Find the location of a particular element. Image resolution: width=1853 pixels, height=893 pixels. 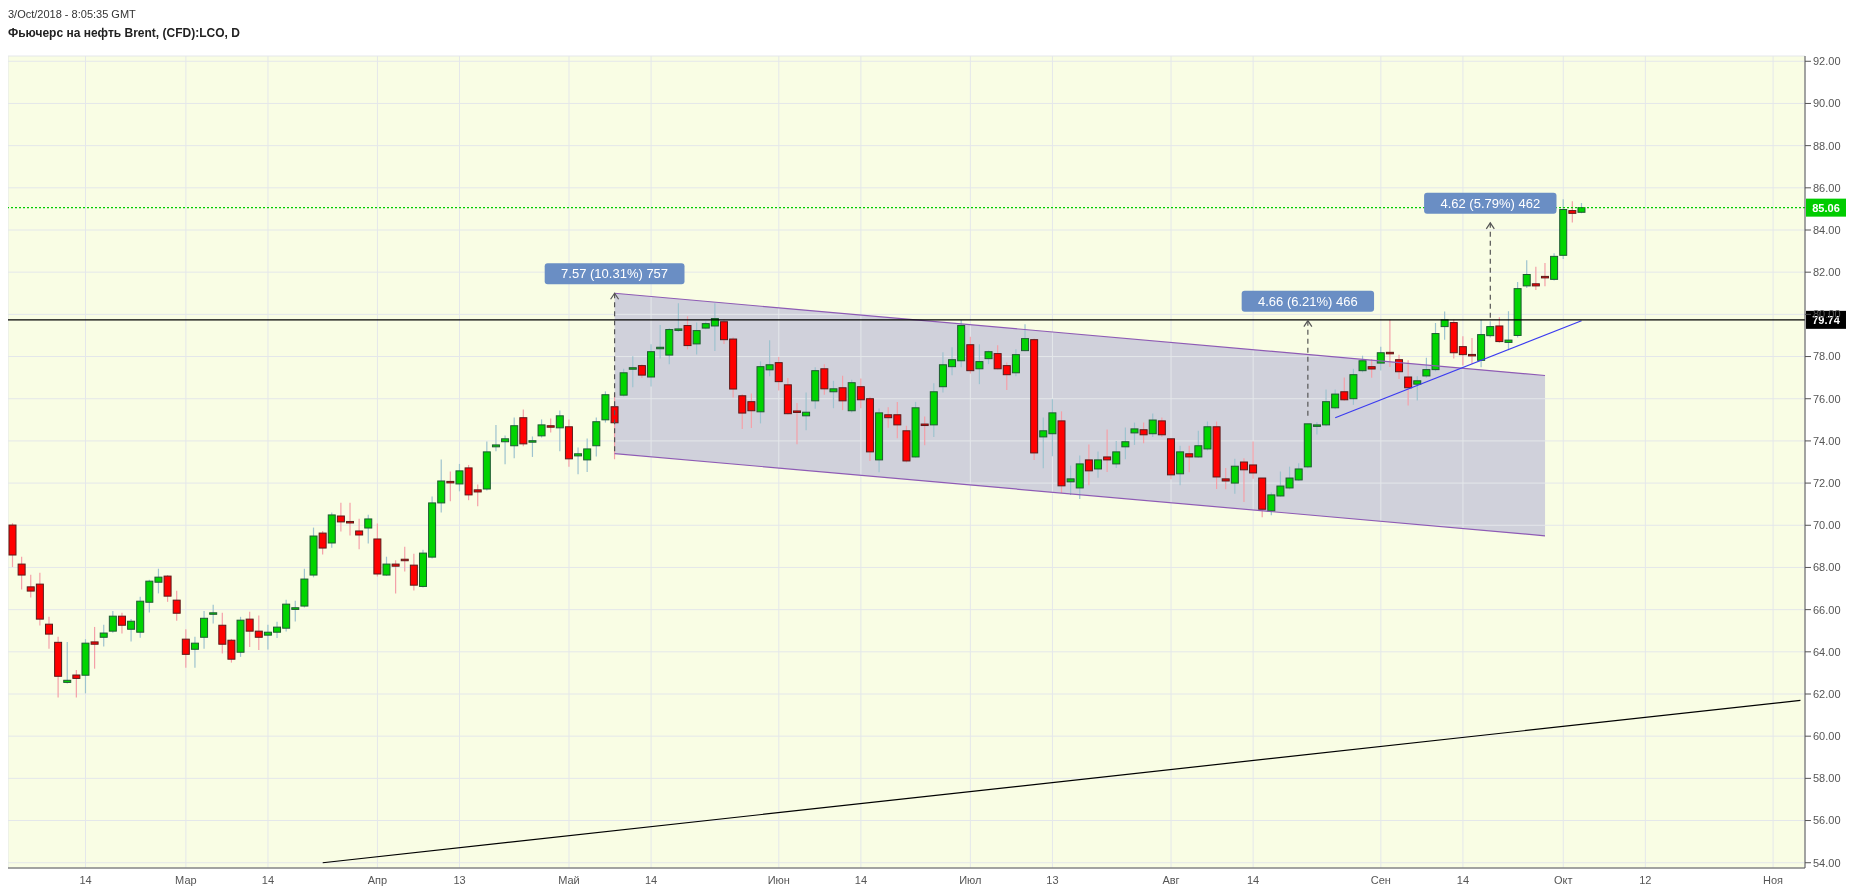

y-tick-label: 64.00 is located at coordinates (1827, 651).